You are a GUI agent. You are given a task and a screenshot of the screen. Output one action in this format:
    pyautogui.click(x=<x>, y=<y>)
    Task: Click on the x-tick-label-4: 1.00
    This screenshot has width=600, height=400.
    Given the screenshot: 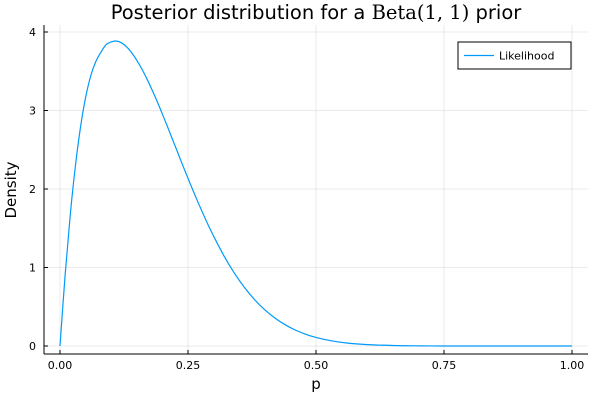 What is the action you would take?
    pyautogui.click(x=572, y=365)
    